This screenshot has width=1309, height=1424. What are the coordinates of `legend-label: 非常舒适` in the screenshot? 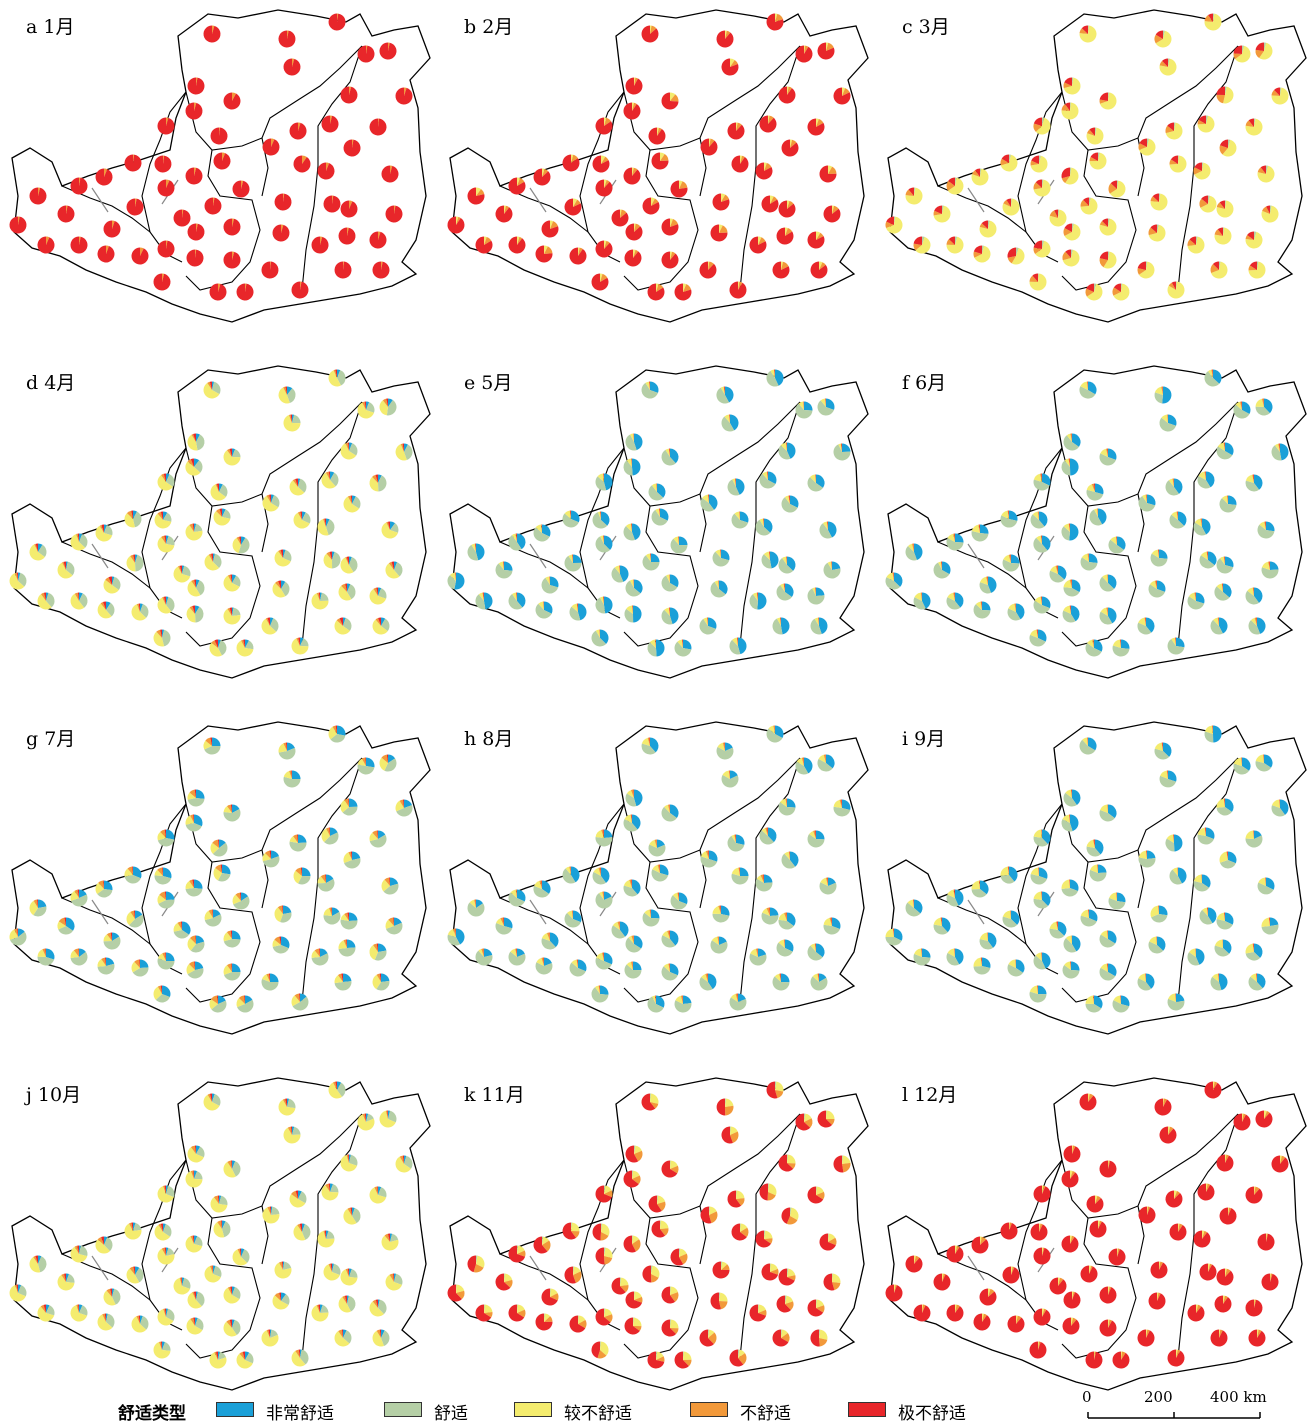 It's located at (300, 1414).